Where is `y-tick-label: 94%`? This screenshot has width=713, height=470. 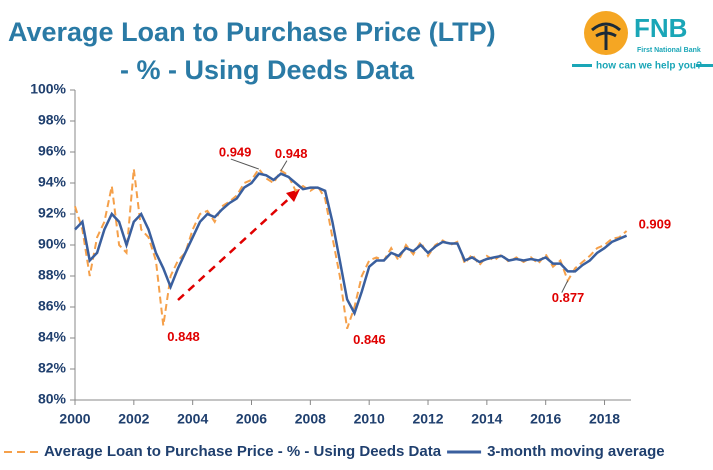 y-tick-label: 94% is located at coordinates (52, 182).